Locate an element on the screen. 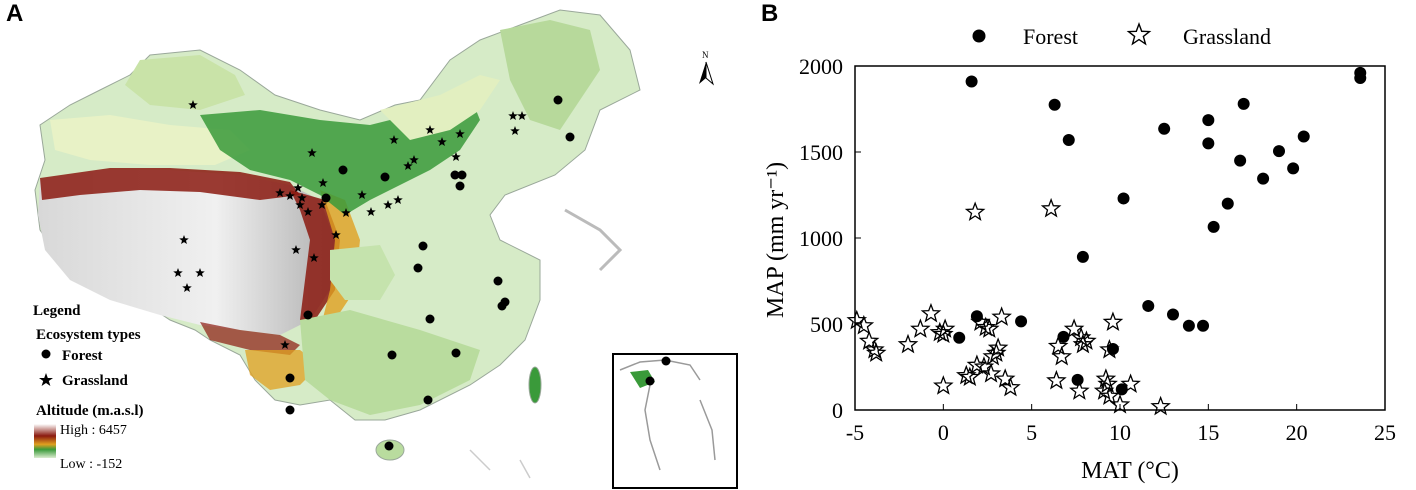  x-tick-label: 25 is located at coordinates (1385, 432).